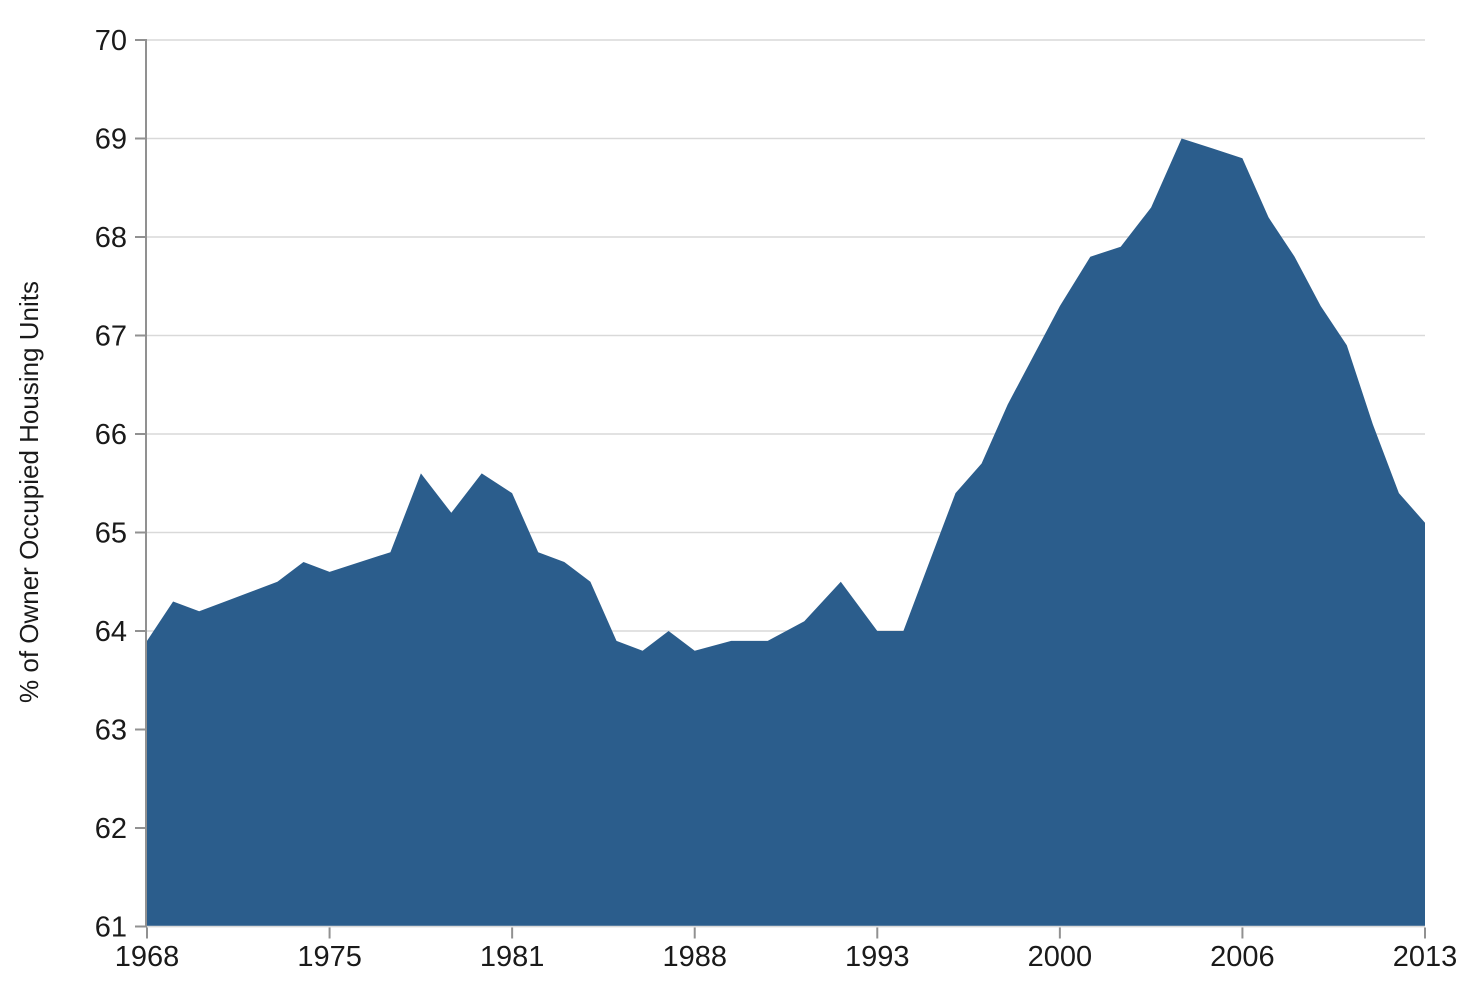  Describe the element at coordinates (147, 957) in the screenshot. I see `x-tick-label-1968: 1968` at that location.